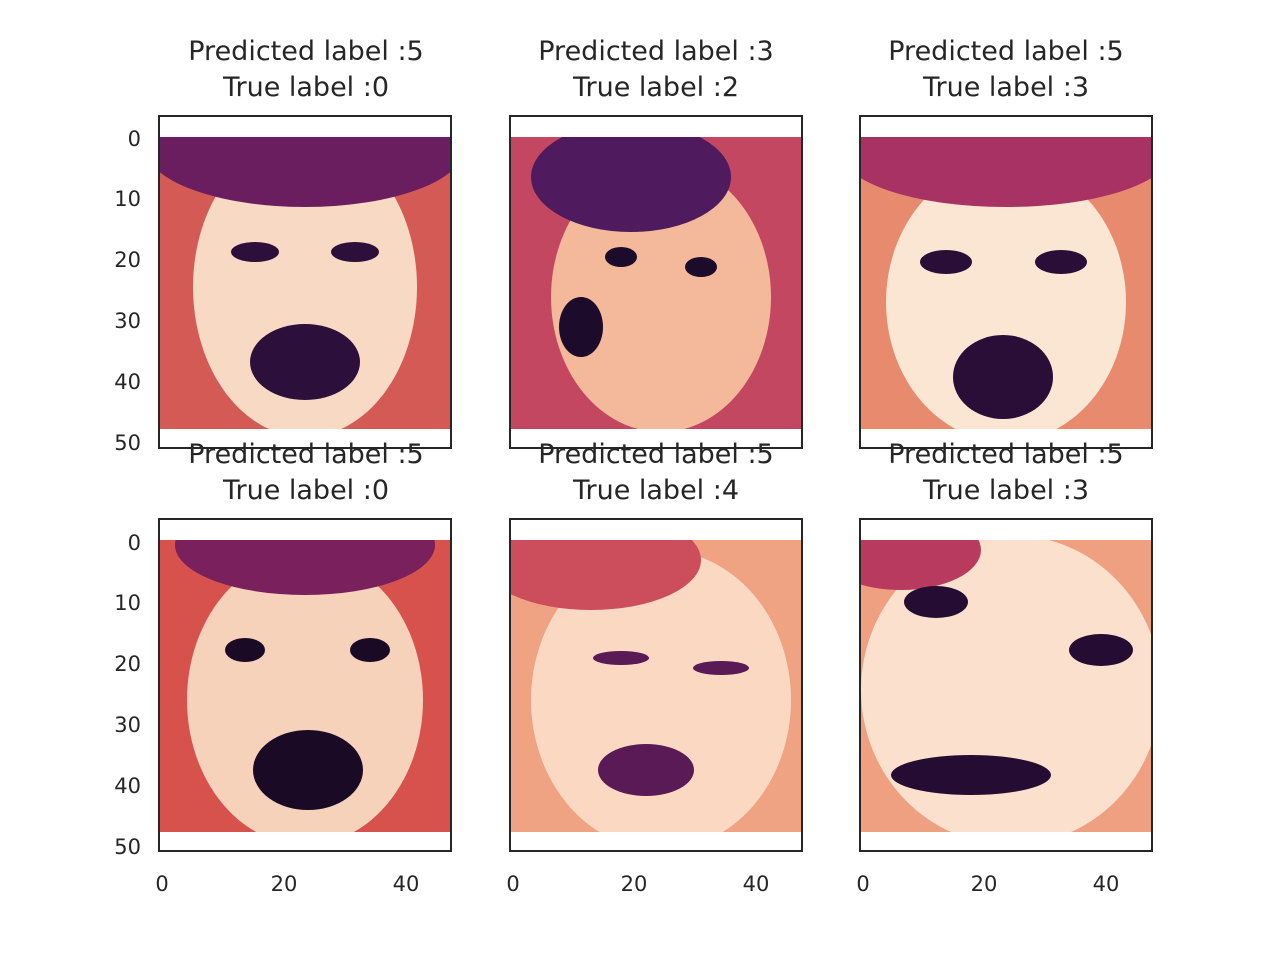  What do you see at coordinates (306, 70) in the screenshot?
I see `subplot-1-title: Predicted label :5 True label :0` at bounding box center [306, 70].